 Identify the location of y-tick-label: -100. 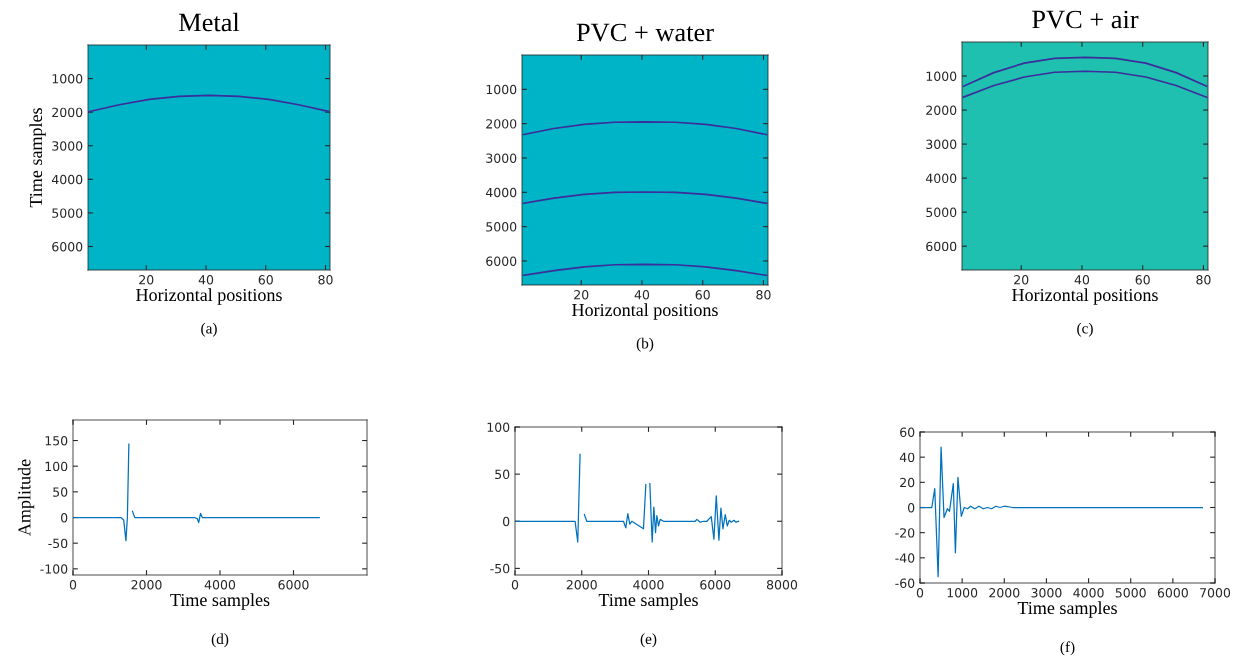
(54, 569).